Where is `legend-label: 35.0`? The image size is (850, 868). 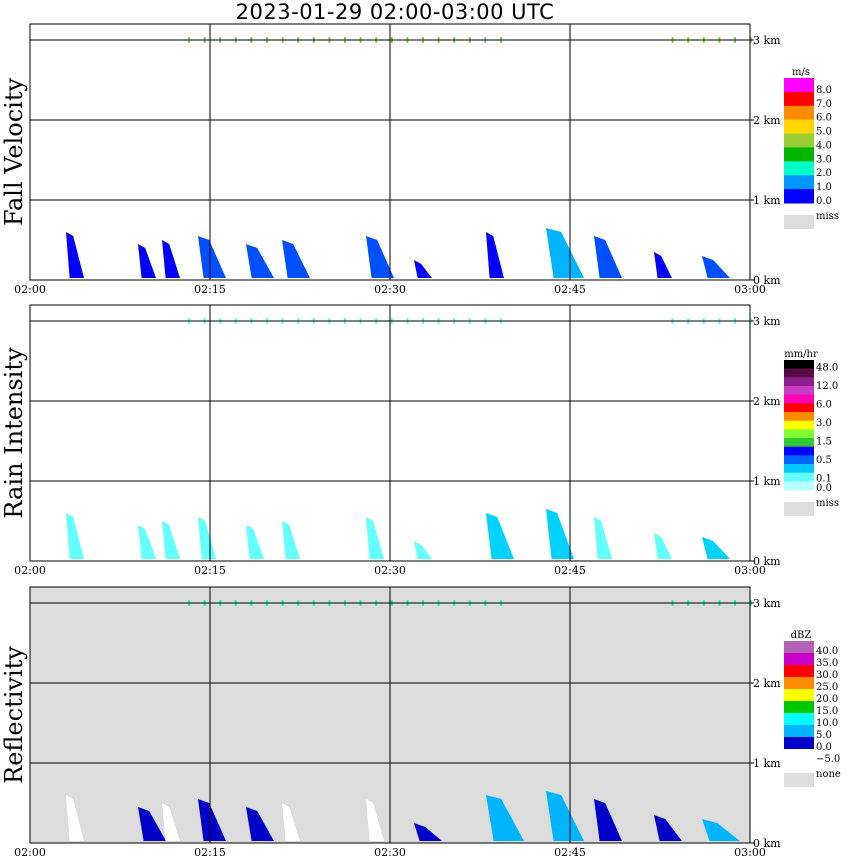 legend-label: 35.0 is located at coordinates (827, 663).